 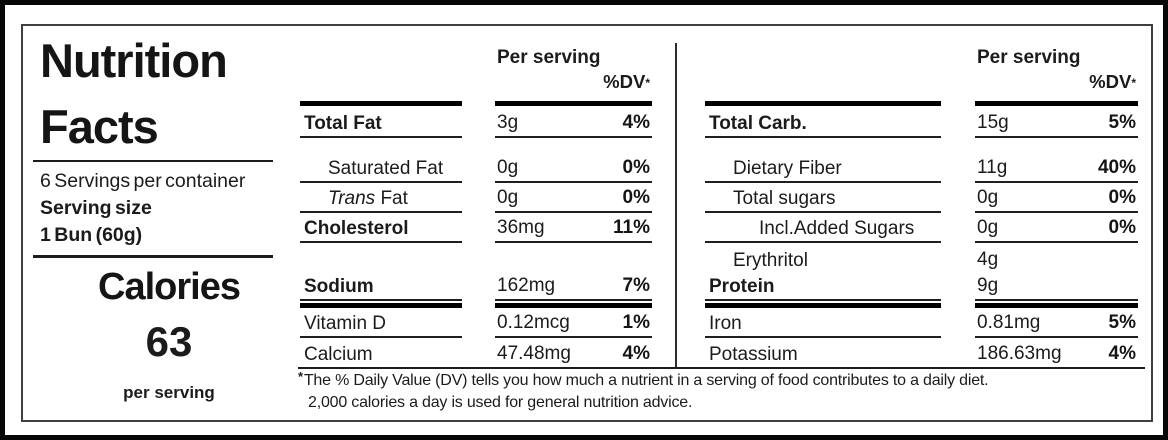 I want to click on nutrient-amount: 15g, so click(x=993, y=122).